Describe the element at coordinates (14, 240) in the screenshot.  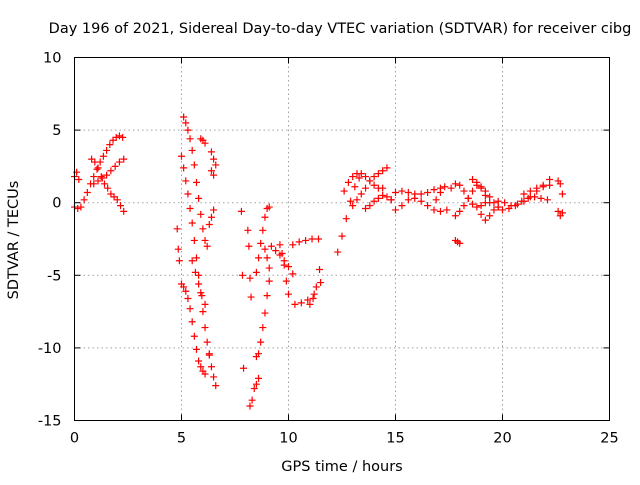
I see `y-axis-label: SDTVAR / TECUs` at that location.